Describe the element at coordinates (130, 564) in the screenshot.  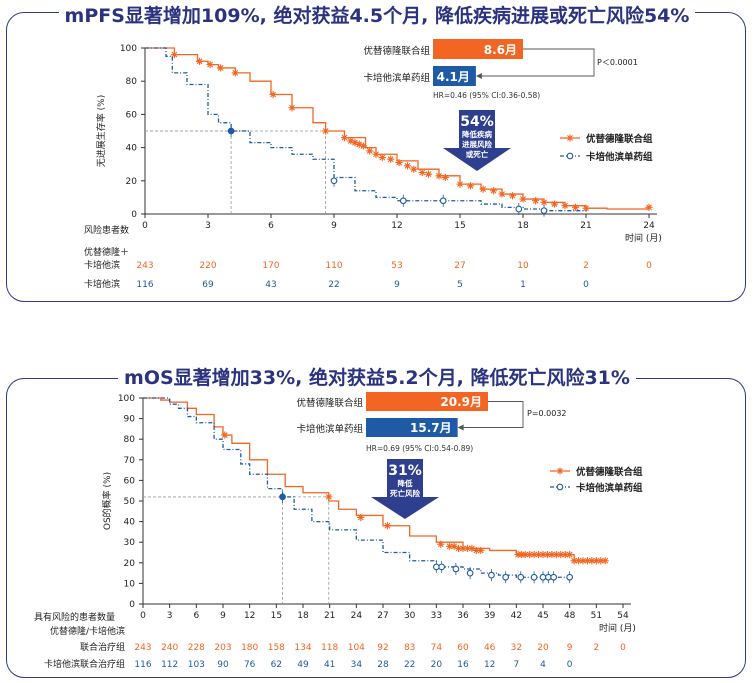
I see `os-y-tick-label: 20` at that location.